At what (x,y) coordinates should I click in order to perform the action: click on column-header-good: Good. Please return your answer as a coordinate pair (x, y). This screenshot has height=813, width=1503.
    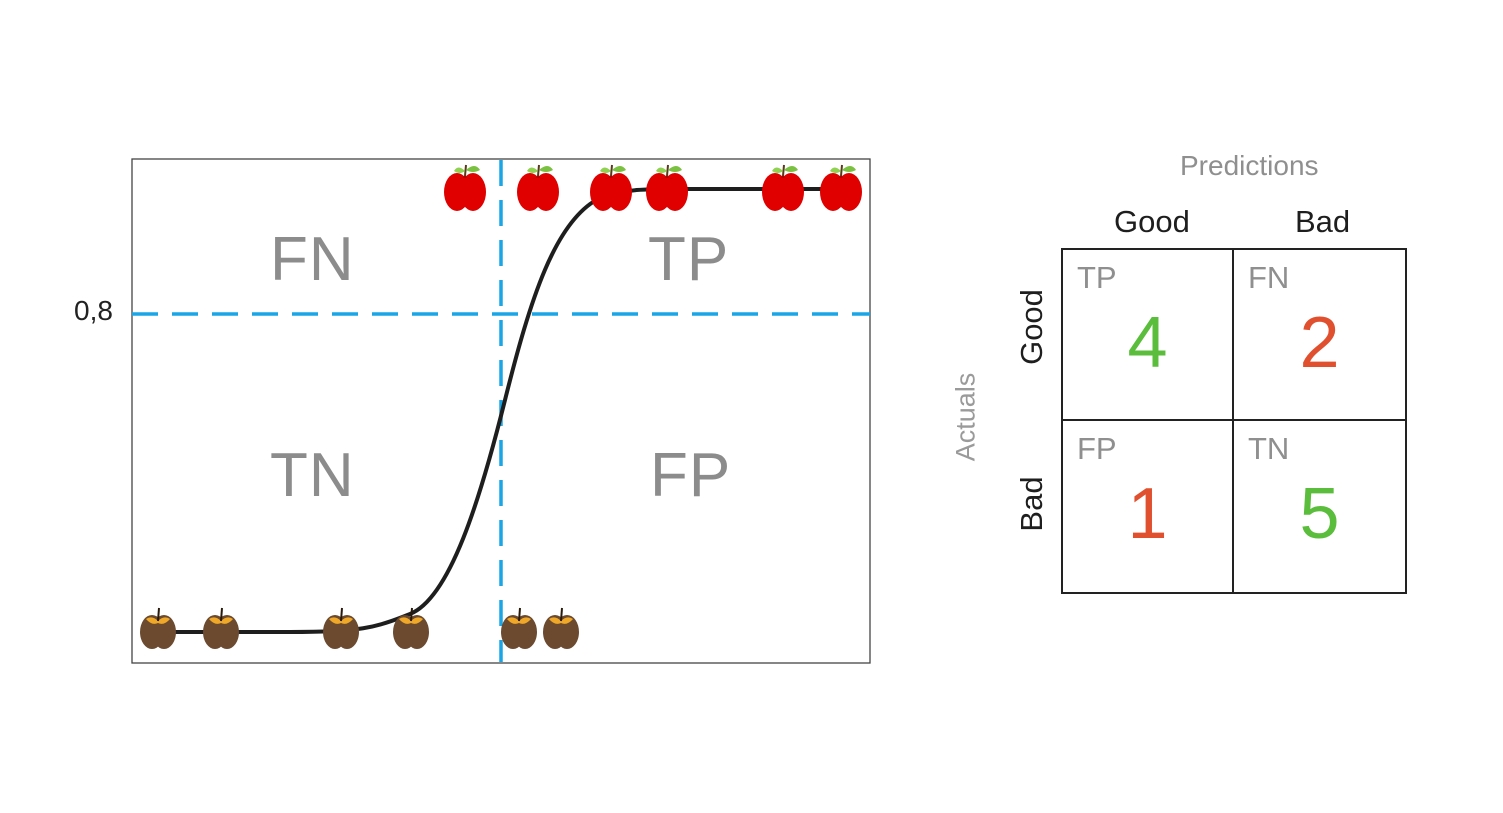
    Looking at the image, I should click on (1152, 221).